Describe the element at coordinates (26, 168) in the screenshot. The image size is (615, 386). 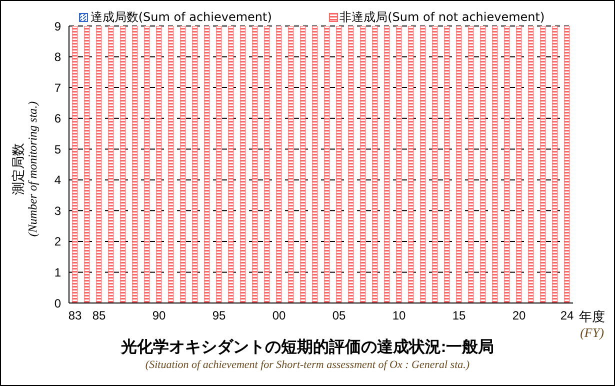
I see `y-axis-title: 測定局数 (Number of monitoring sta.)` at that location.